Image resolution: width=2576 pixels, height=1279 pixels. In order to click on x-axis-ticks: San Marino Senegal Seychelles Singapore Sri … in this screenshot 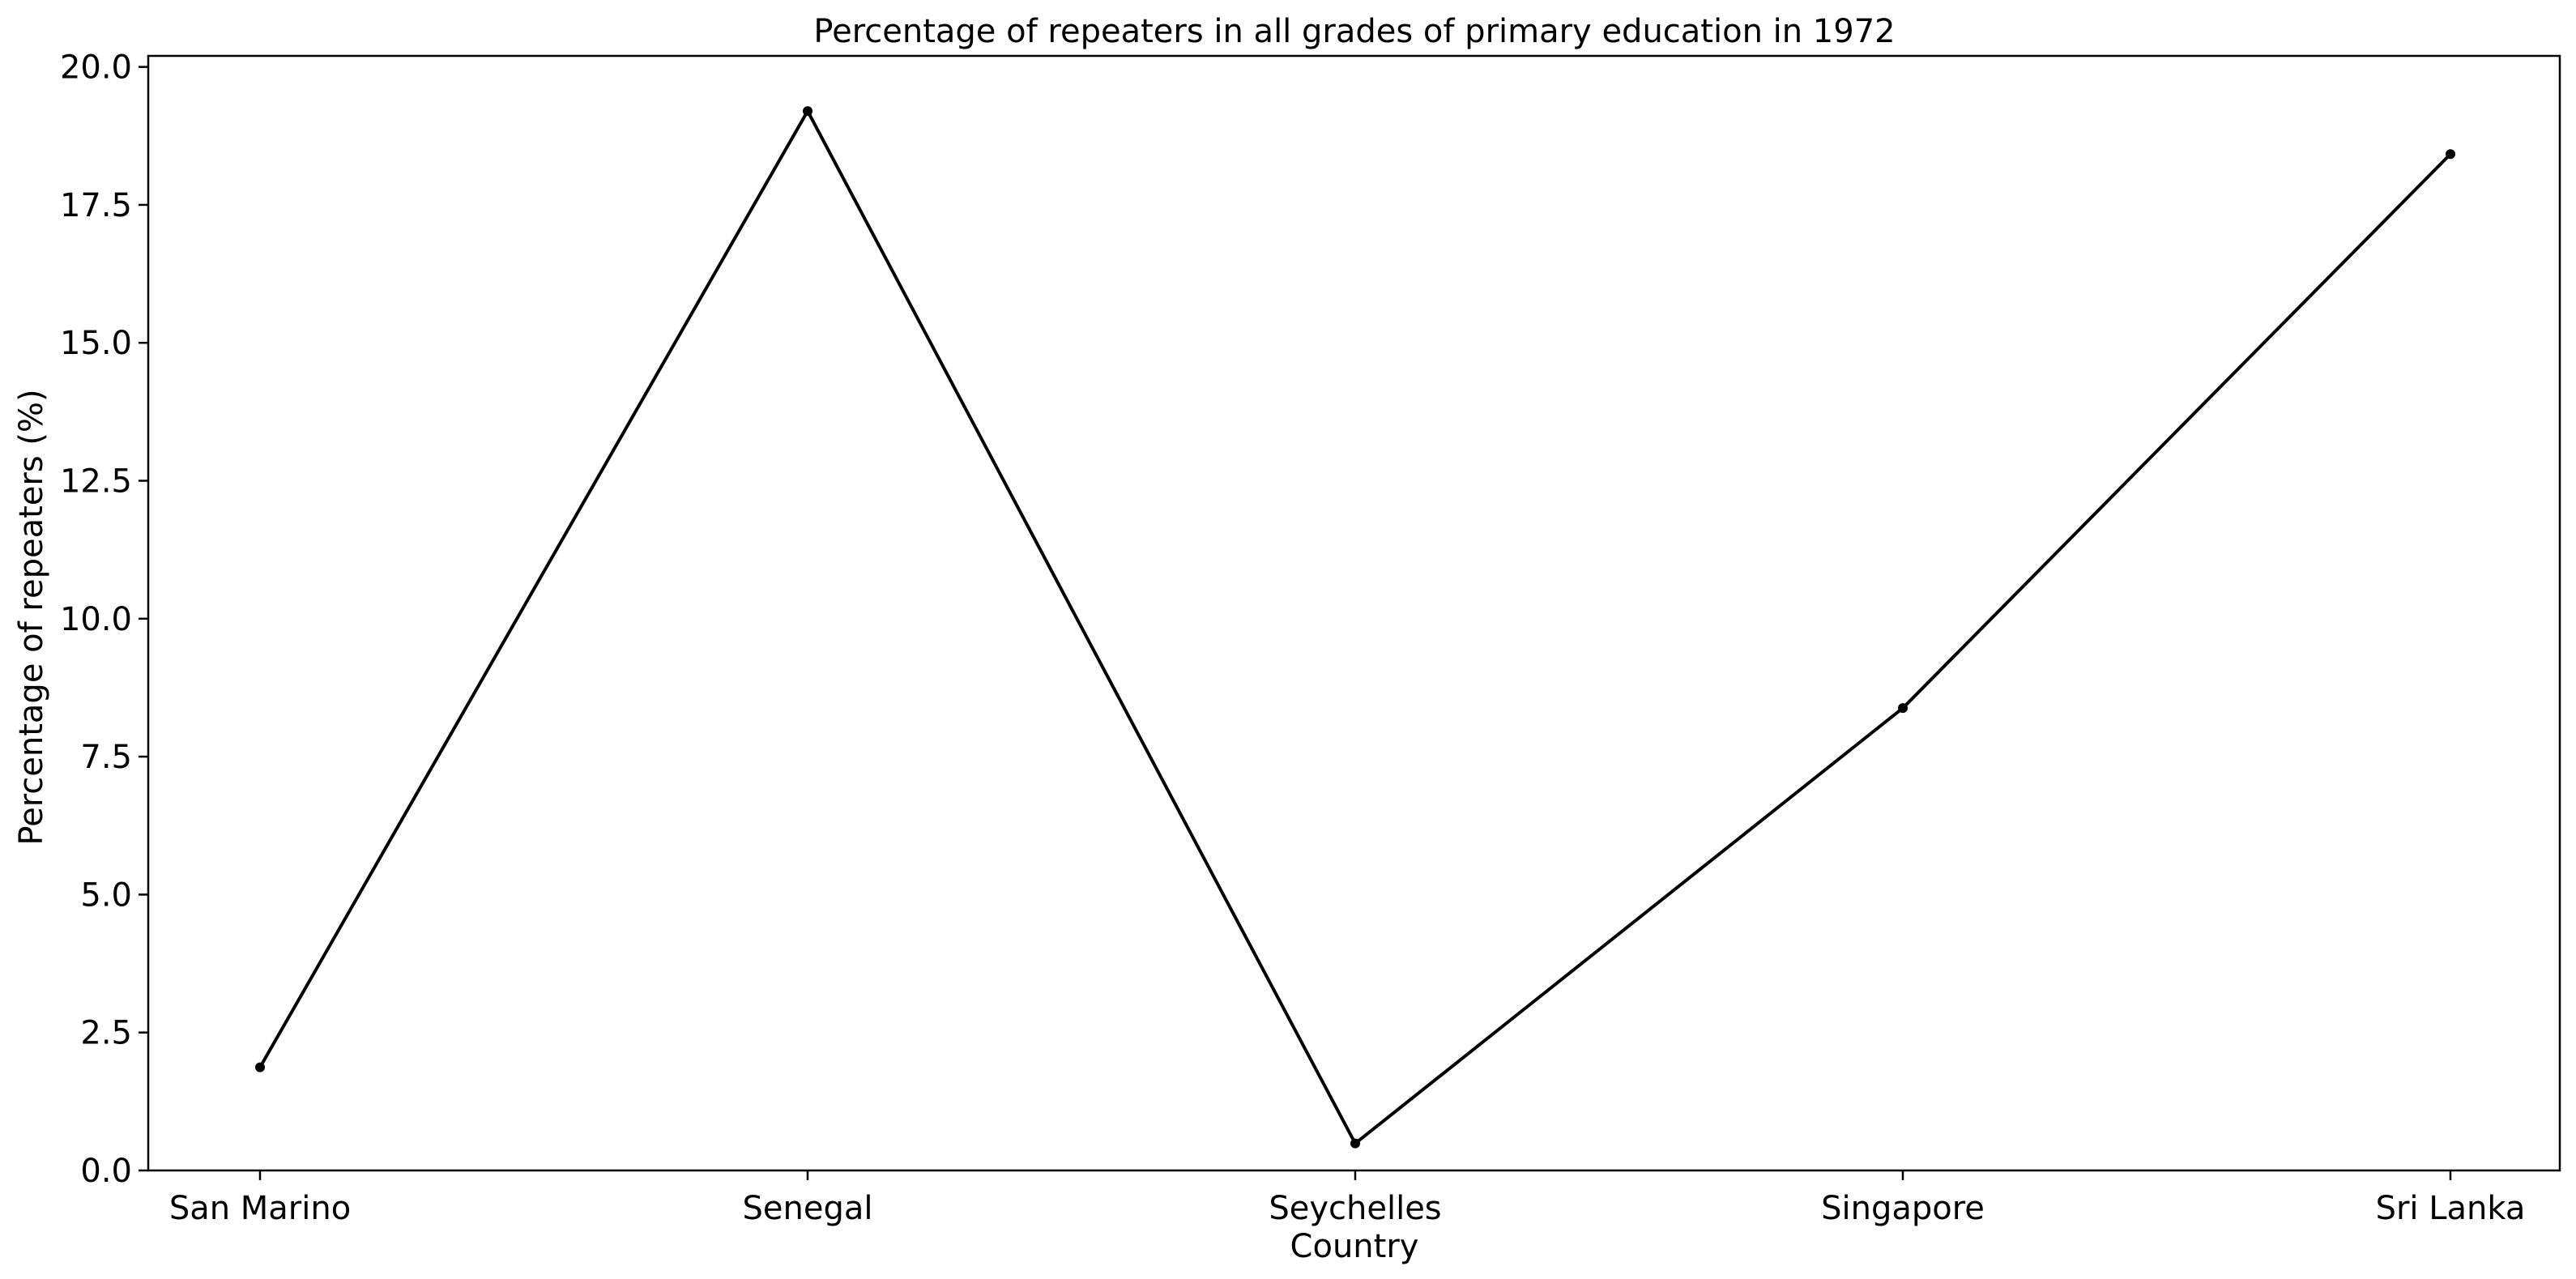, I will do `click(1347, 1198)`.